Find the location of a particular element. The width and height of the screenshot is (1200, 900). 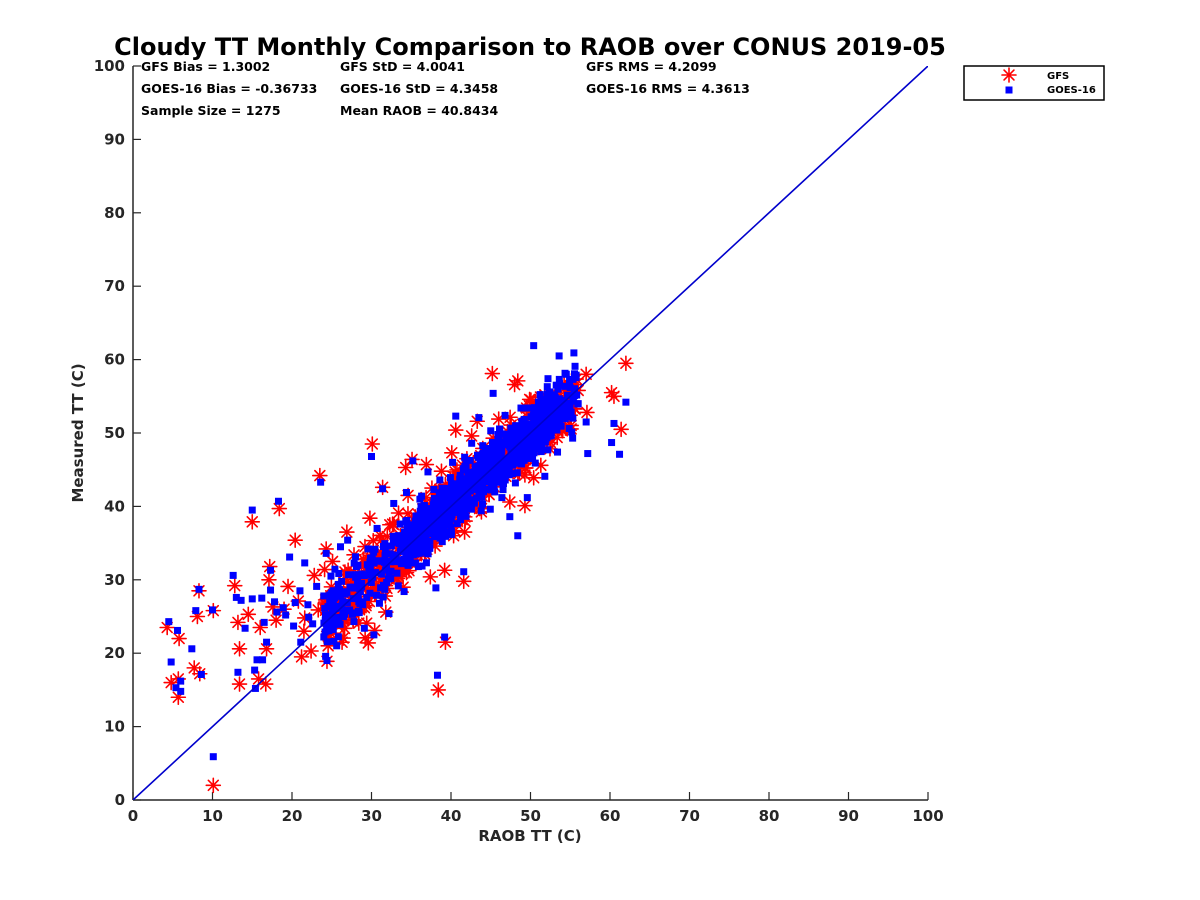

stat-text: GOES-16 RMS = 4.3613 is located at coordinates (668, 88).